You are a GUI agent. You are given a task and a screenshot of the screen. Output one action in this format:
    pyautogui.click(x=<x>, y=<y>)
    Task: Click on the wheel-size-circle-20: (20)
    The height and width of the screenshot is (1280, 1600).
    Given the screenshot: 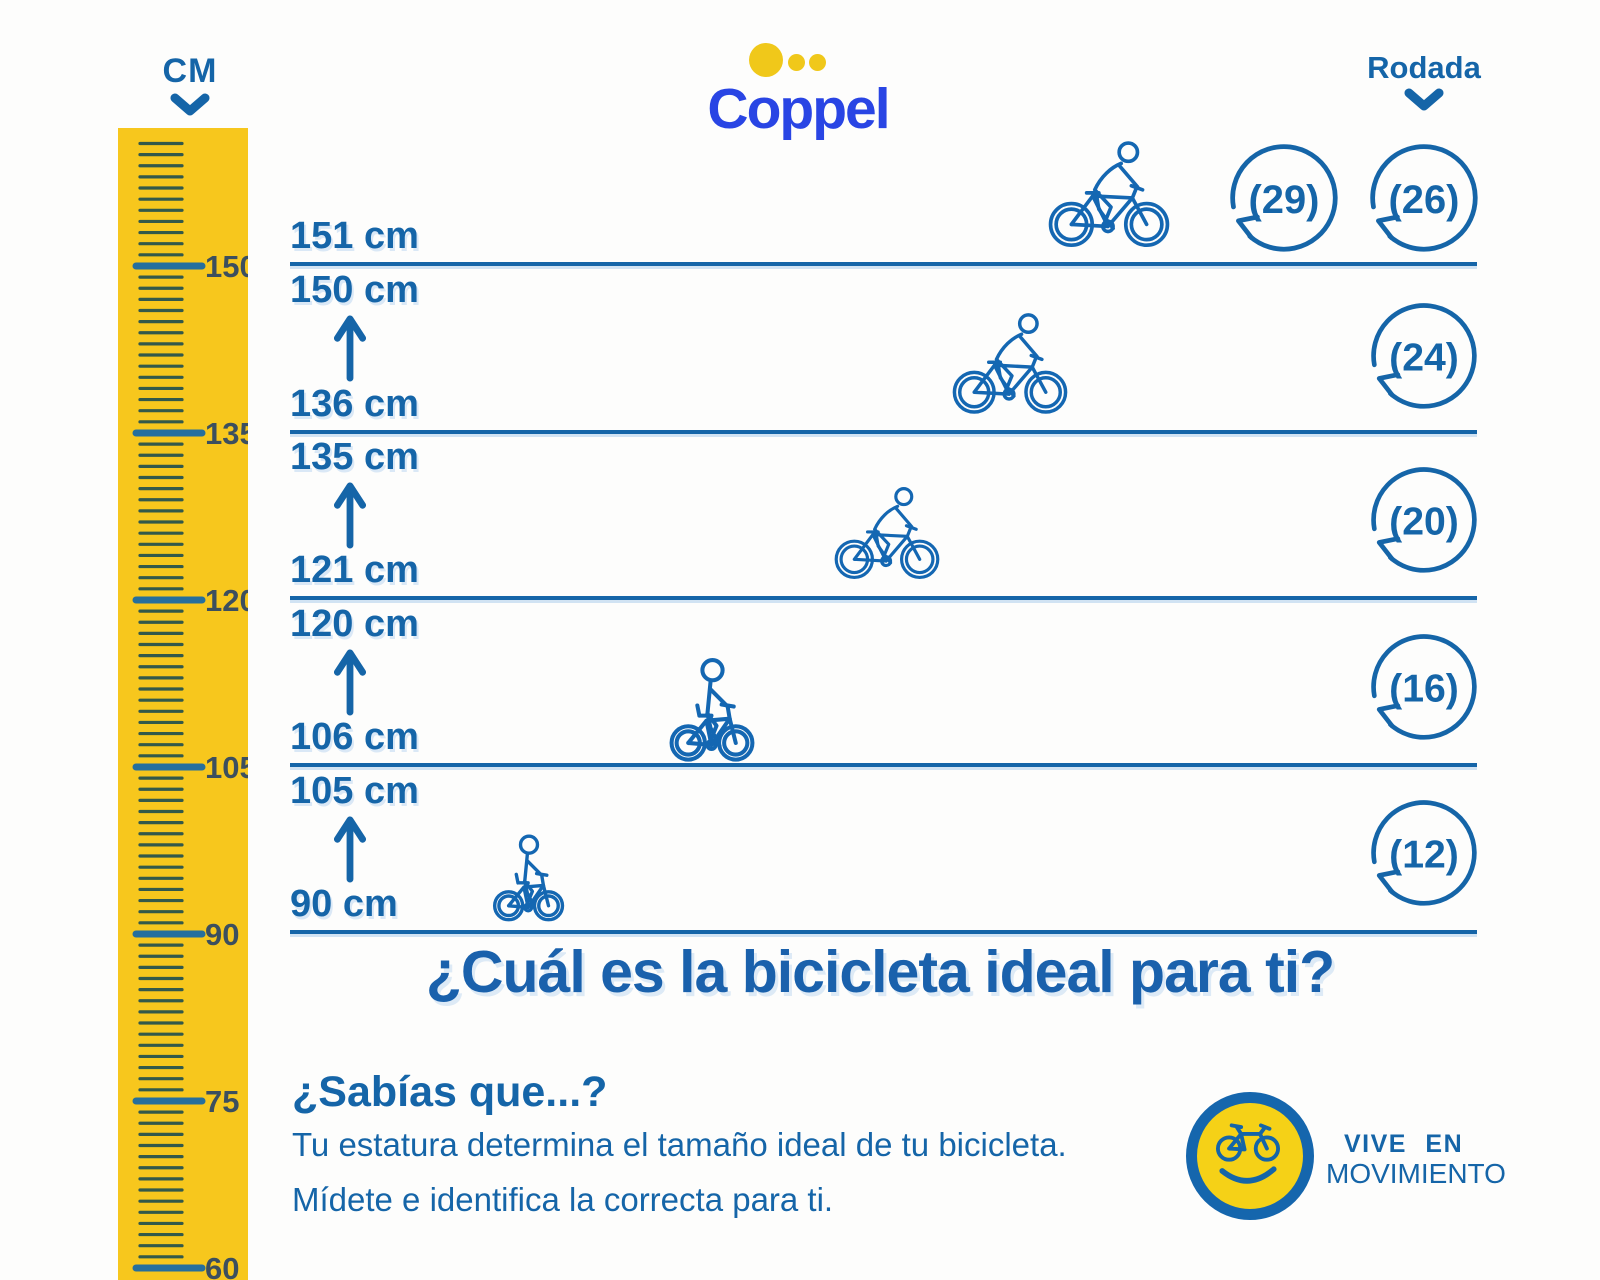 What is the action you would take?
    pyautogui.click(x=1424, y=520)
    